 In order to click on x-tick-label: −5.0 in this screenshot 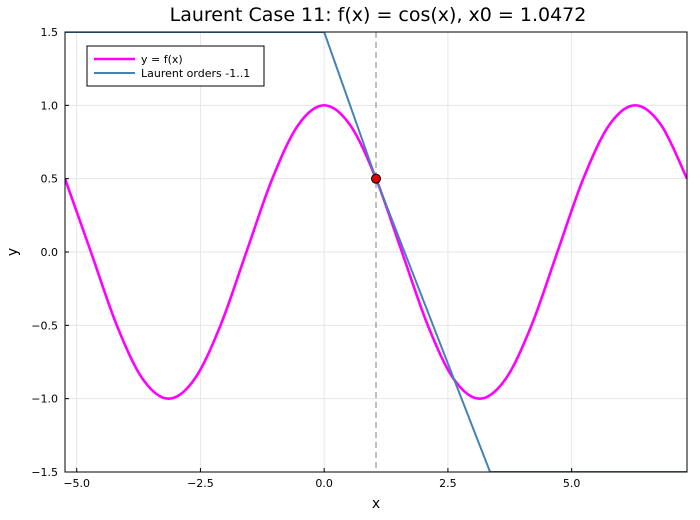, I will do `click(76, 483)`.